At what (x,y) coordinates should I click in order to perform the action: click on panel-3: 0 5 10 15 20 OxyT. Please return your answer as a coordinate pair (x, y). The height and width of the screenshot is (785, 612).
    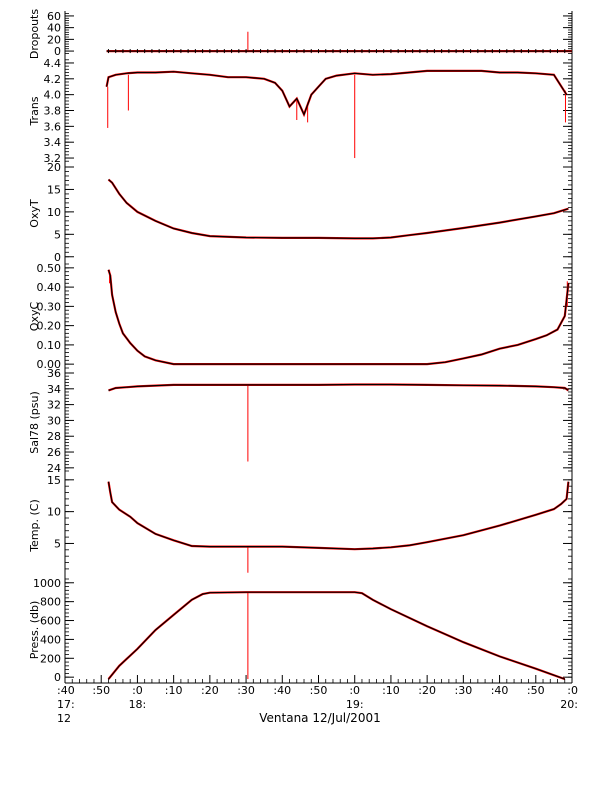
    Looking at the image, I should click on (300, 212).